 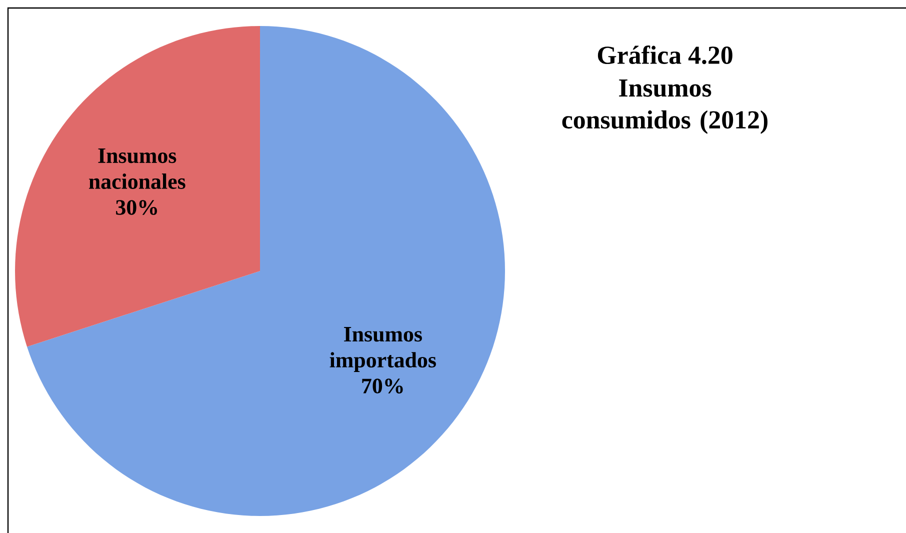 I want to click on slice-label: Insumos importados, so click(x=383, y=349).